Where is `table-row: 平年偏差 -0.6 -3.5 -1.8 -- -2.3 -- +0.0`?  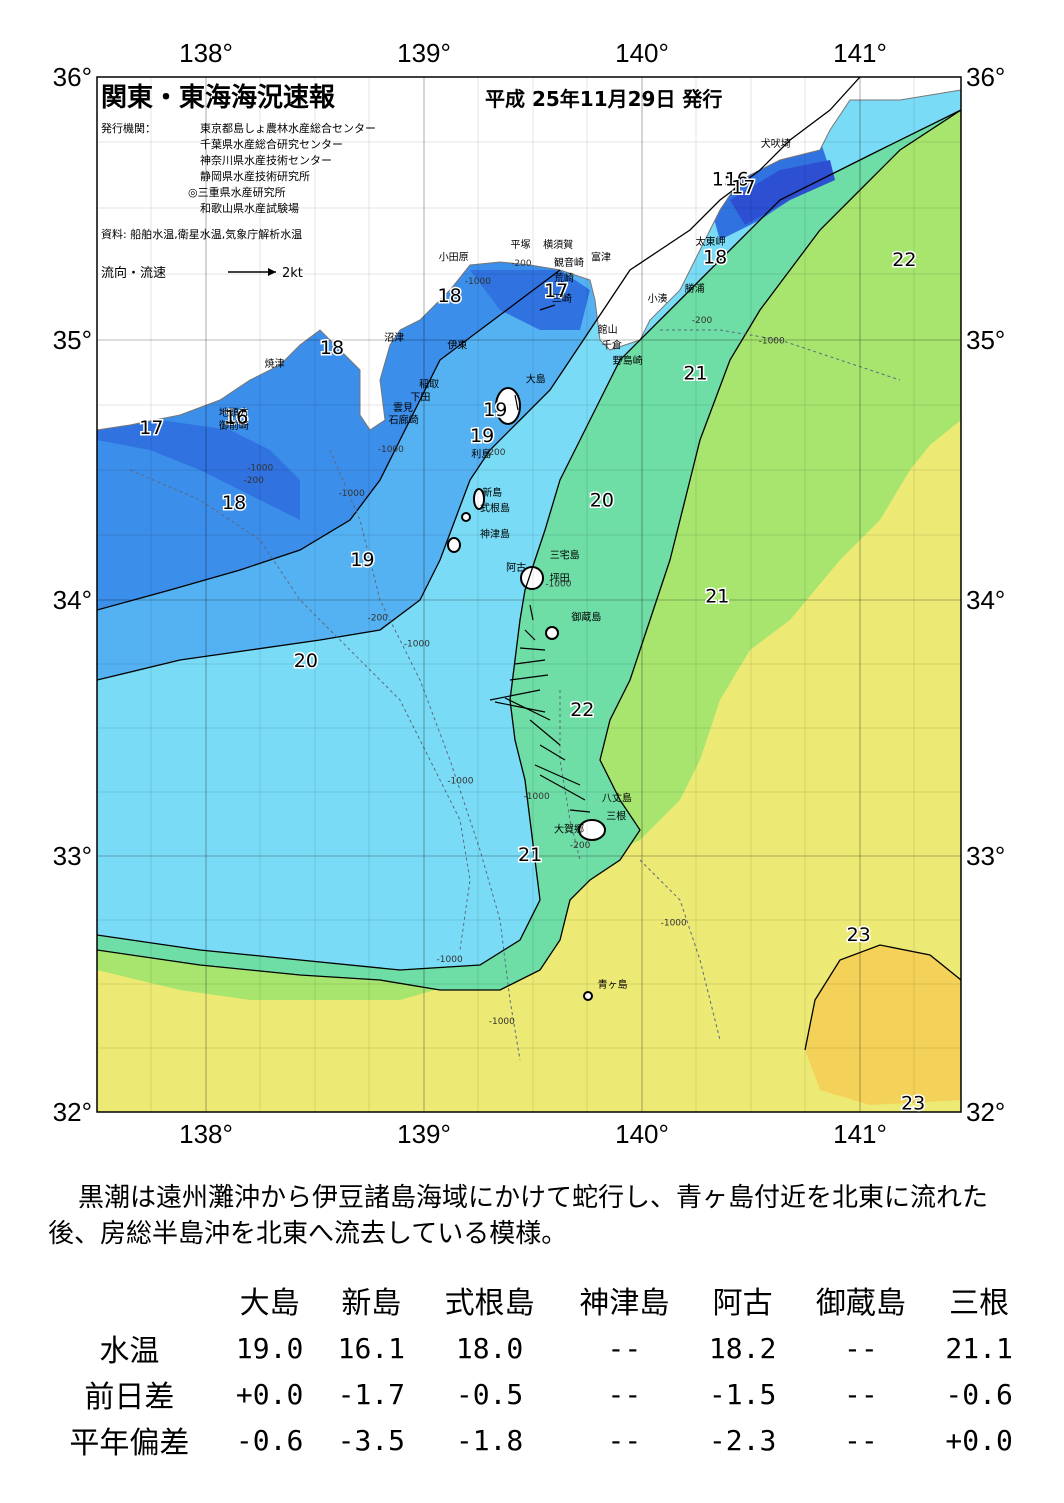
table-row: 平年偏差 -0.6 -3.5 -1.8 -- -2.3 -- +0.0 is located at coordinates (535, 1440).